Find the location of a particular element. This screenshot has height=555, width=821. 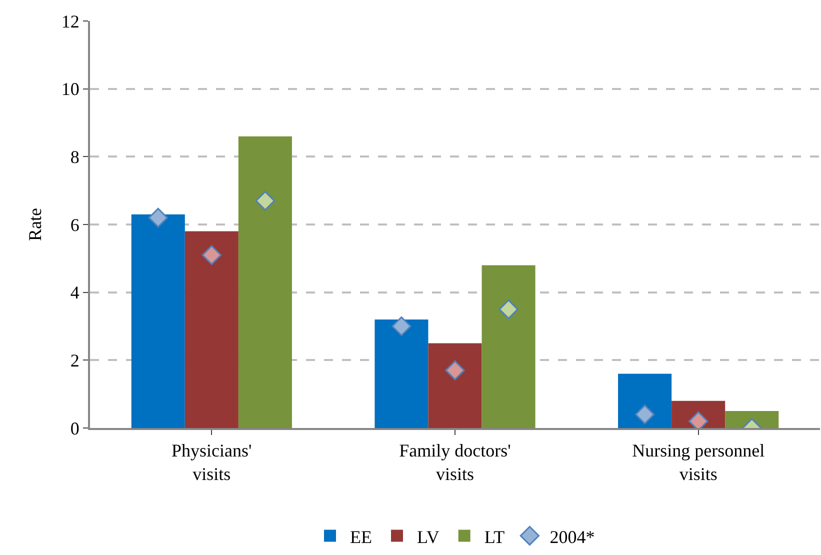

x-tick-label: Physicians' visits is located at coordinates (212, 462).